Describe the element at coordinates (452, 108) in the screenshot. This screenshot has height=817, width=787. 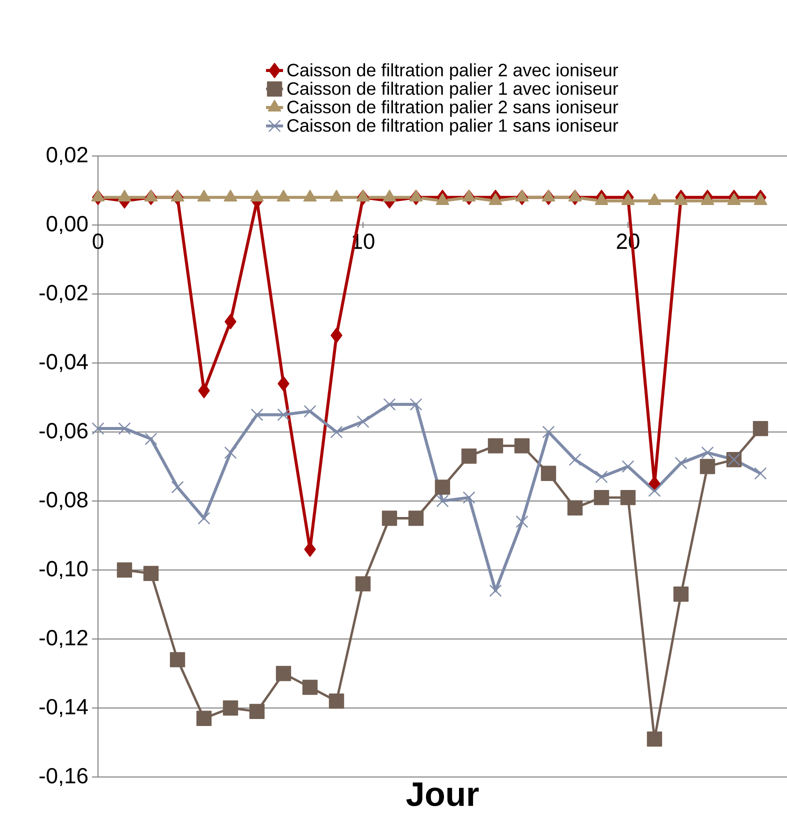
I see `legend-label: Caisson de filtration palier 2 sans ioniseur` at that location.